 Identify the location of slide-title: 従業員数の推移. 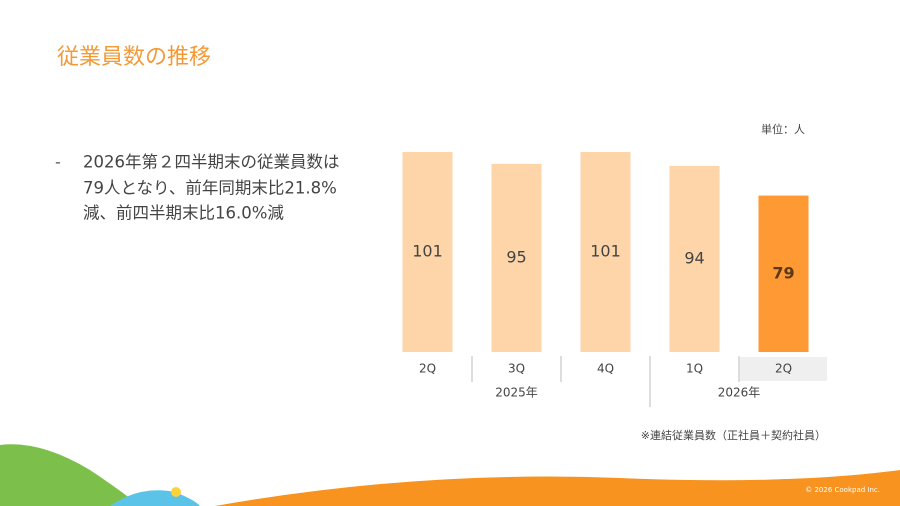
(134, 57).